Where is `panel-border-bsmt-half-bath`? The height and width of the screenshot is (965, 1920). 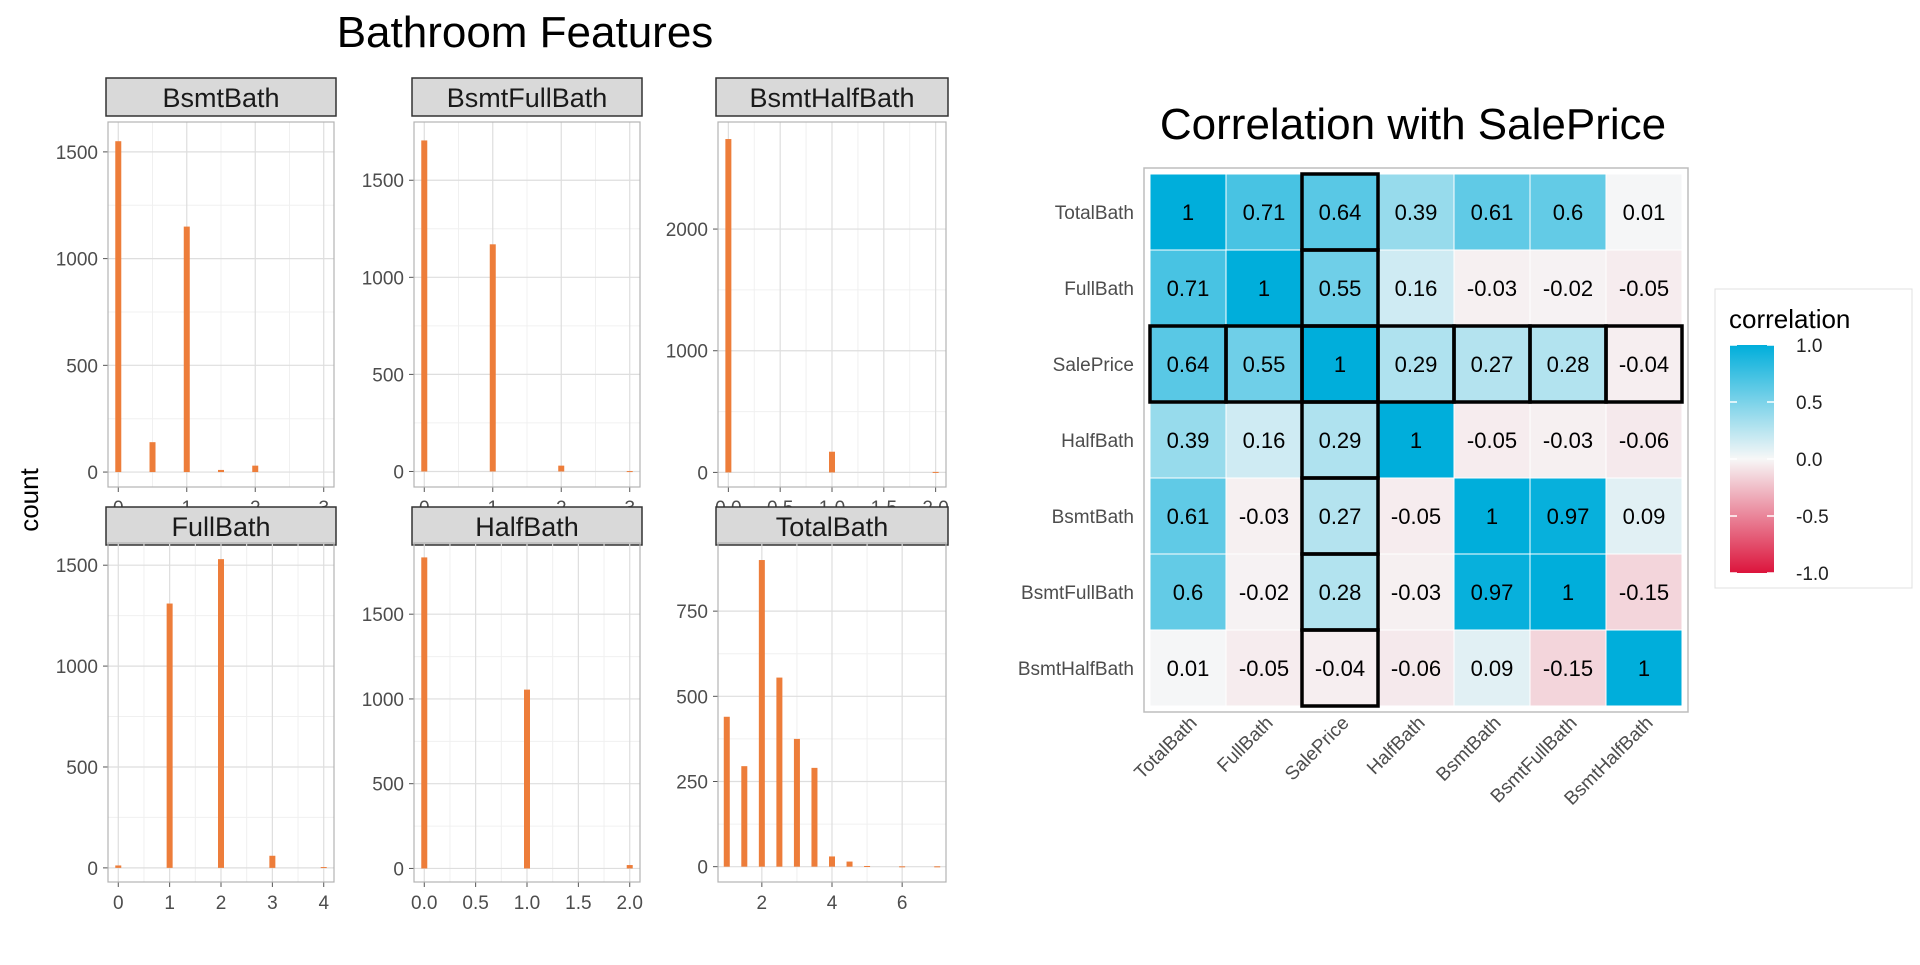
panel-border-bsmt-half-bath is located at coordinates (832, 304).